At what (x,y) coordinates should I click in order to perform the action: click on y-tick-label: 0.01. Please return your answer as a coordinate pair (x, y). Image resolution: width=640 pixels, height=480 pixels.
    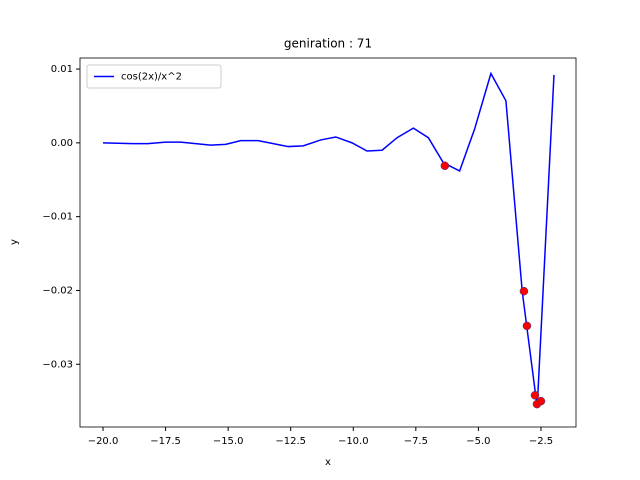
    Looking at the image, I should click on (62, 69).